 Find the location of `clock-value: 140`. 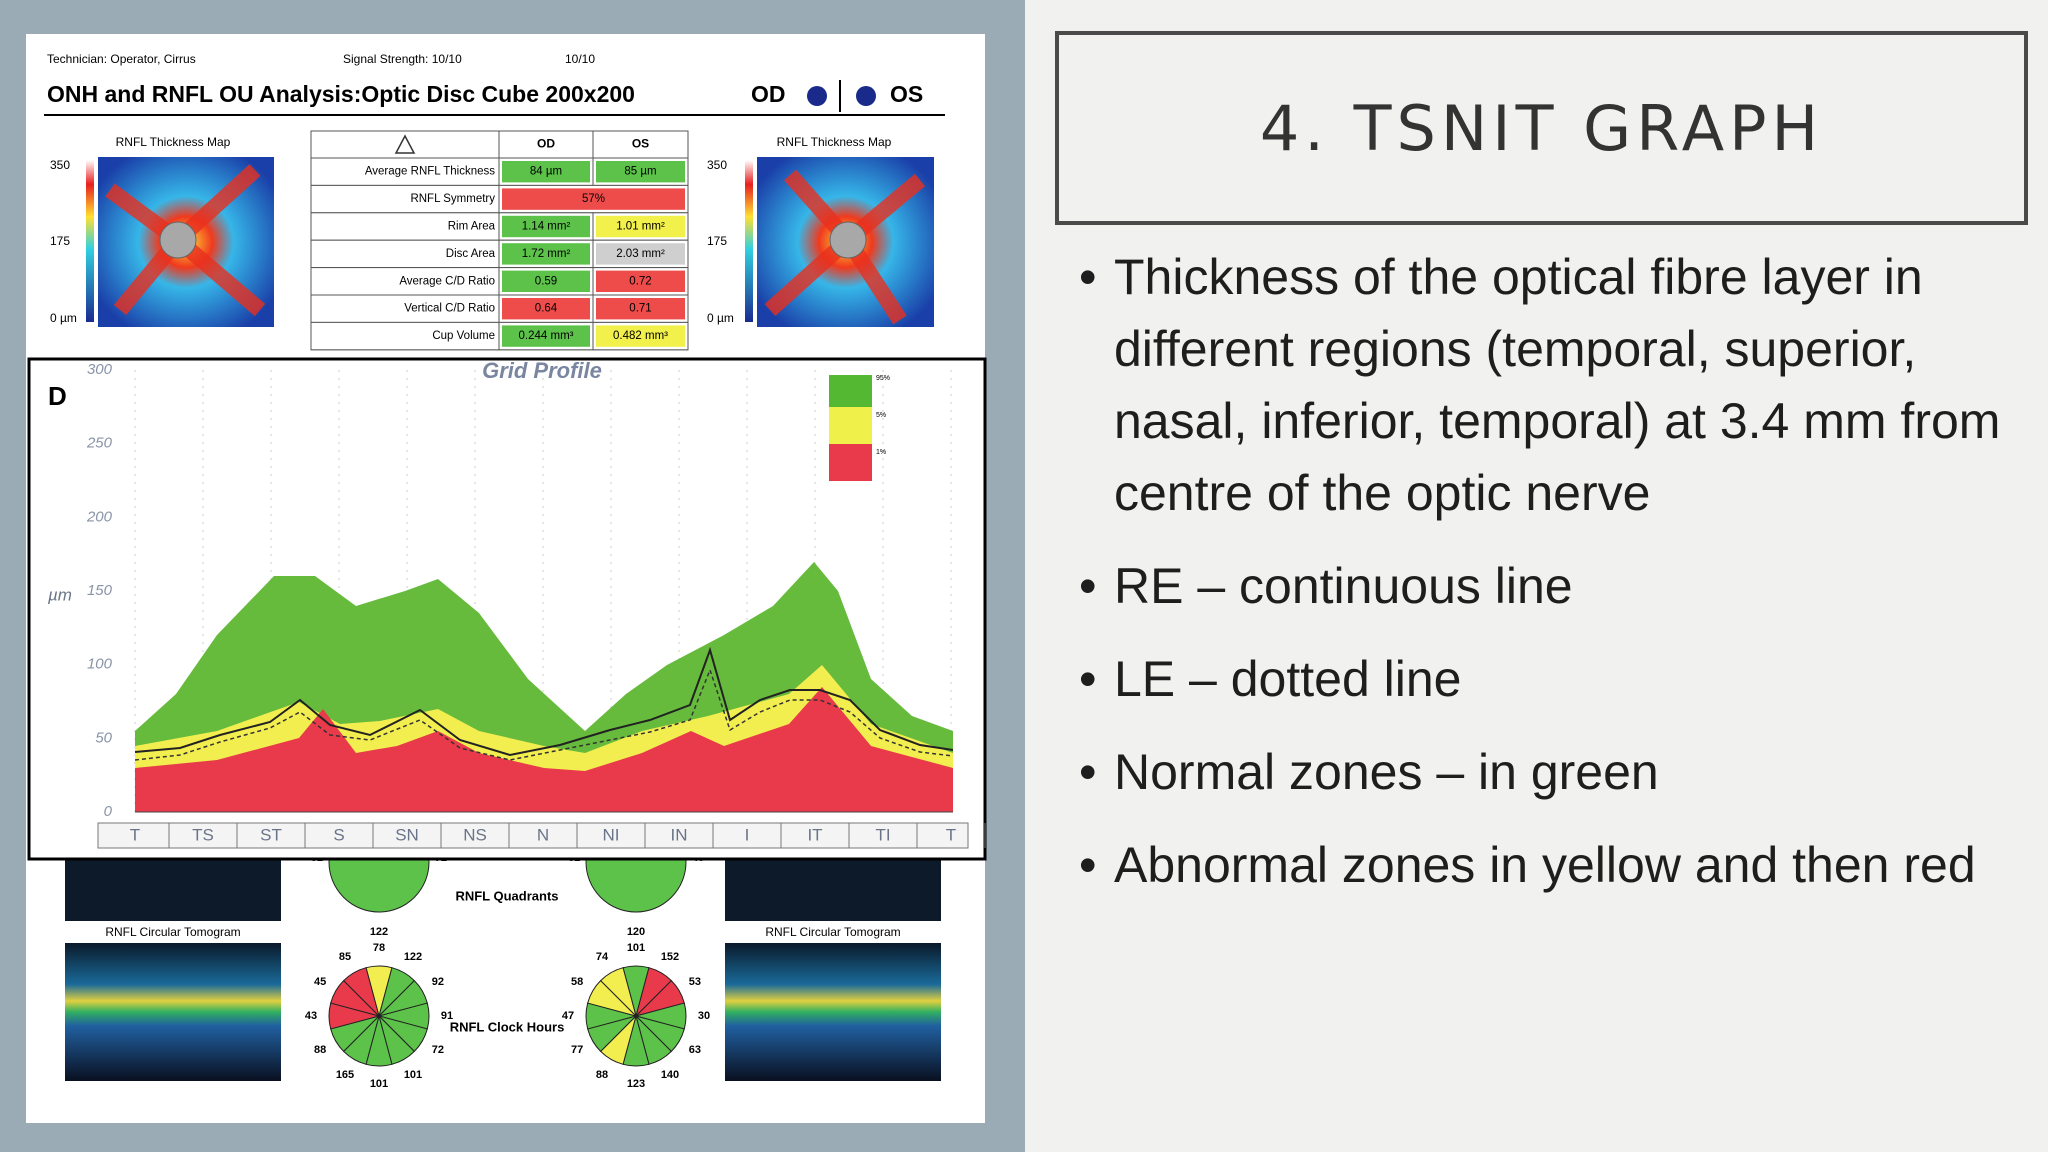

clock-value: 140 is located at coordinates (670, 1075).